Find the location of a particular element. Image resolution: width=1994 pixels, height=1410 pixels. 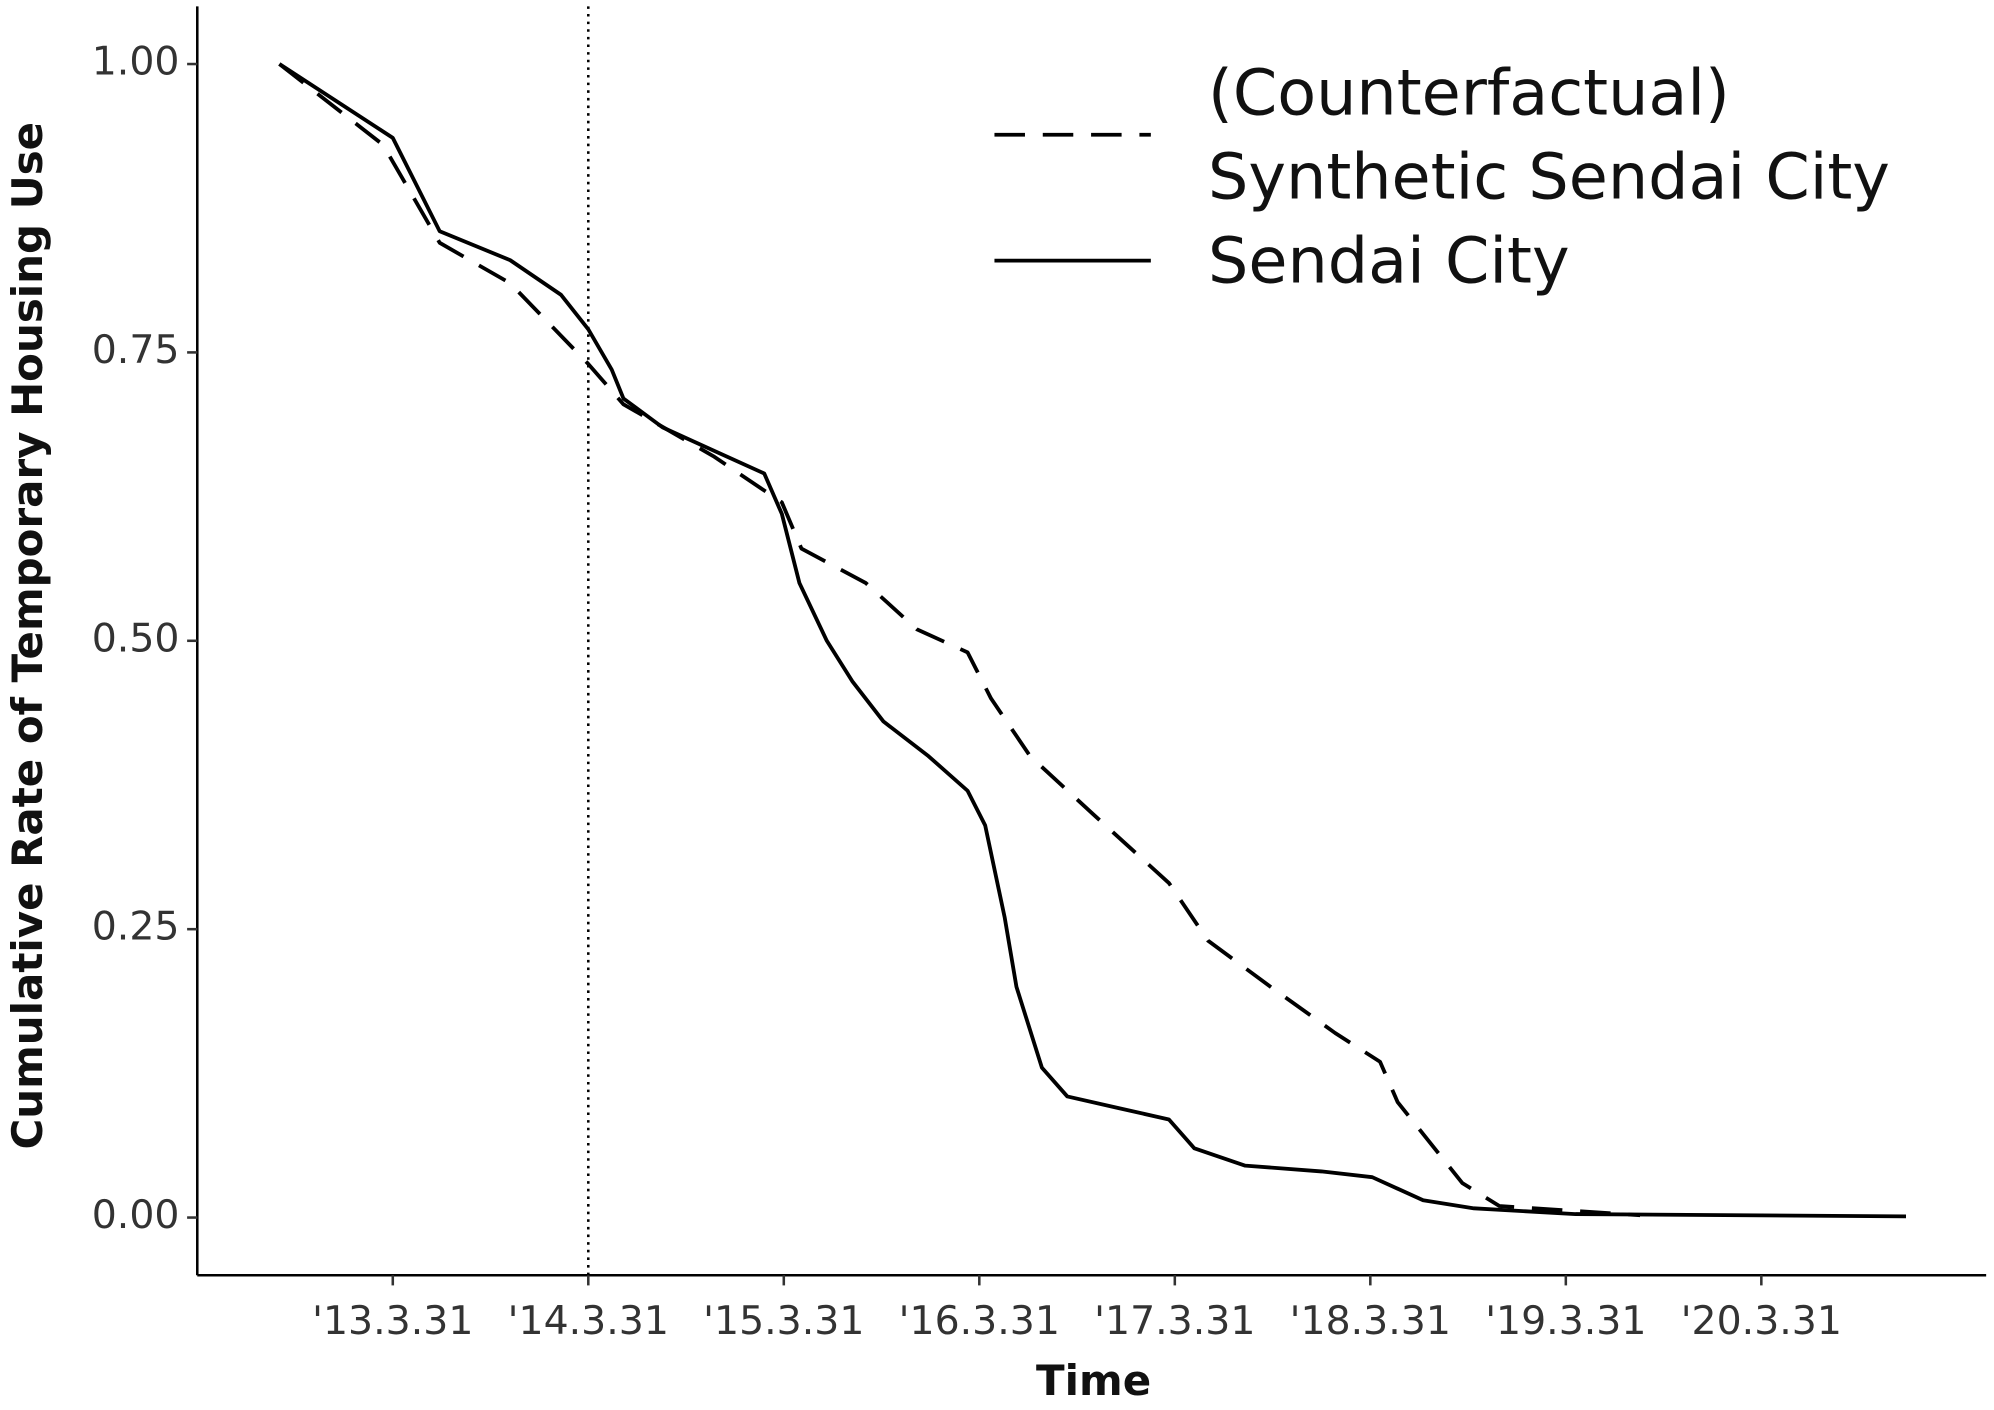

y-tick-label: 0.50 is located at coordinates (136, 638).